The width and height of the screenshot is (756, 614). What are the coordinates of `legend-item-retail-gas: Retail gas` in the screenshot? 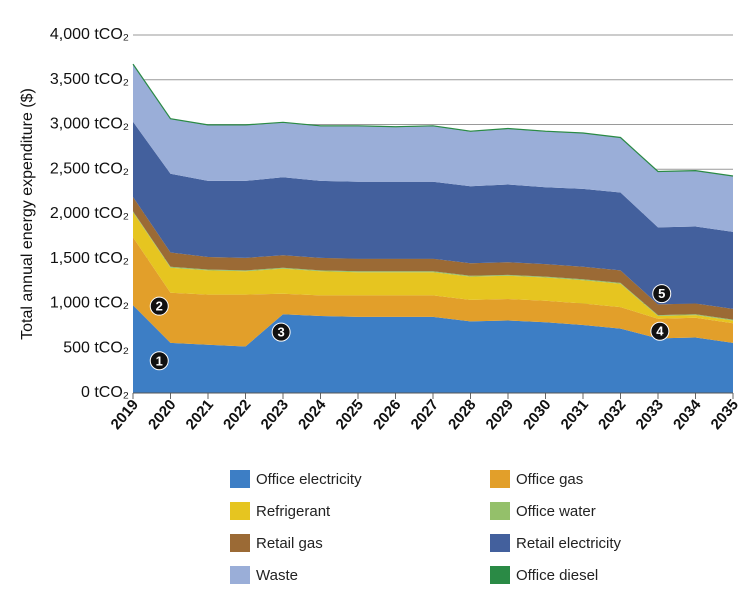 It's located at (276, 543).